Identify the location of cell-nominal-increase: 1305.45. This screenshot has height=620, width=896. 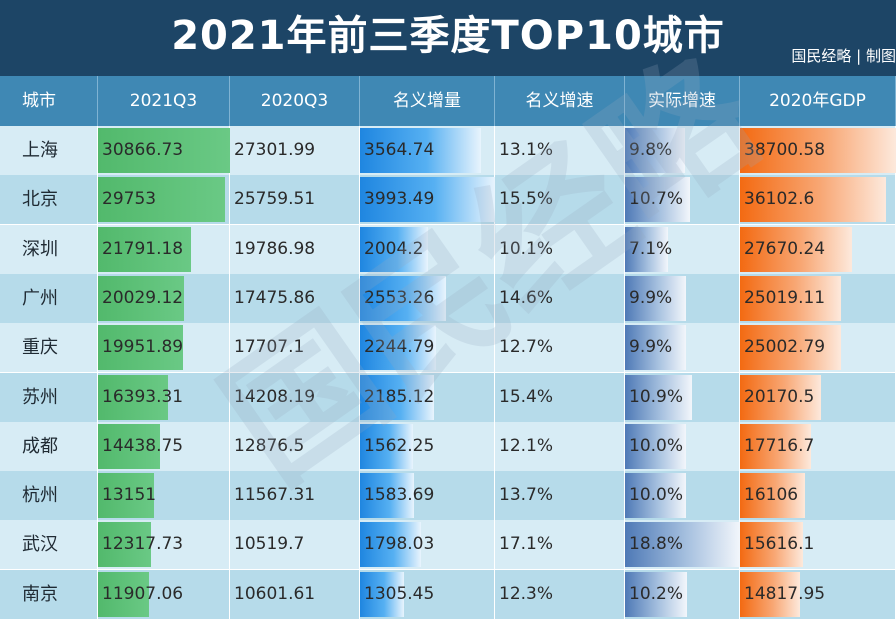
(427, 594).